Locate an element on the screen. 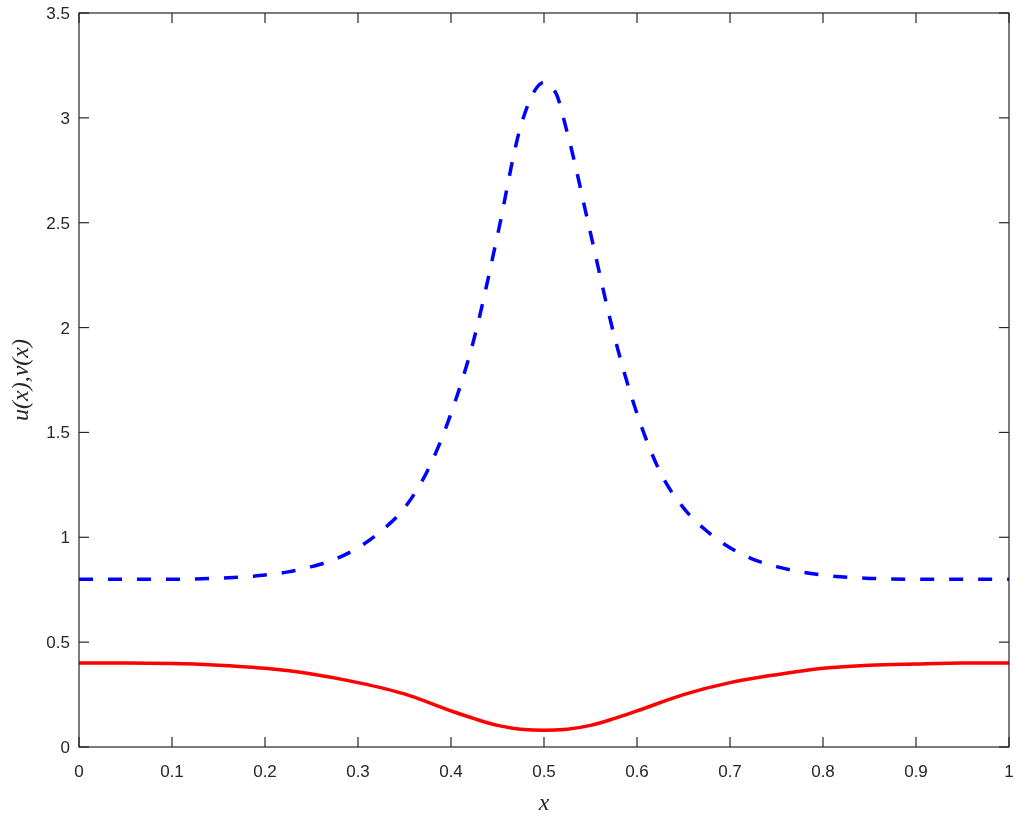 The height and width of the screenshot is (819, 1017). x-tick-label: 0 is located at coordinates (79, 771).